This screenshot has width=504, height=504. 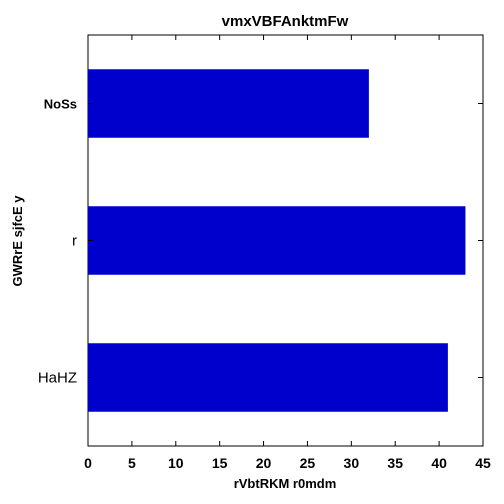 What do you see at coordinates (17, 241) in the screenshot?
I see `y-axis-label: GWRrE sjfcE y` at bounding box center [17, 241].